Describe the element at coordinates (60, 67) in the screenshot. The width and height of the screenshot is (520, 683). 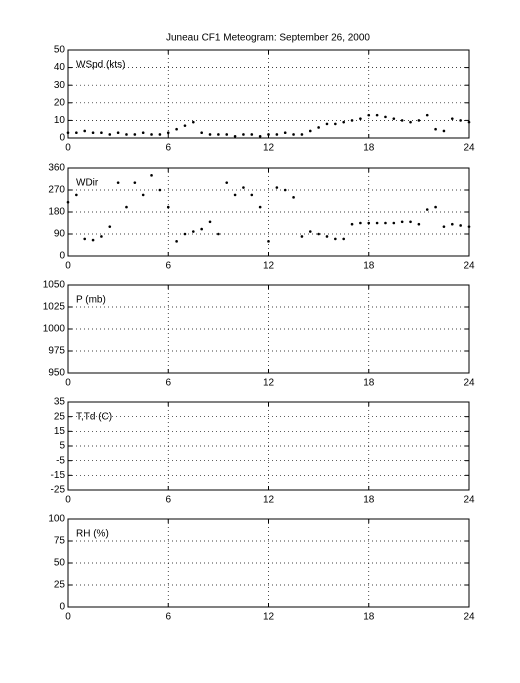
I see `y-tick-label: 40` at that location.